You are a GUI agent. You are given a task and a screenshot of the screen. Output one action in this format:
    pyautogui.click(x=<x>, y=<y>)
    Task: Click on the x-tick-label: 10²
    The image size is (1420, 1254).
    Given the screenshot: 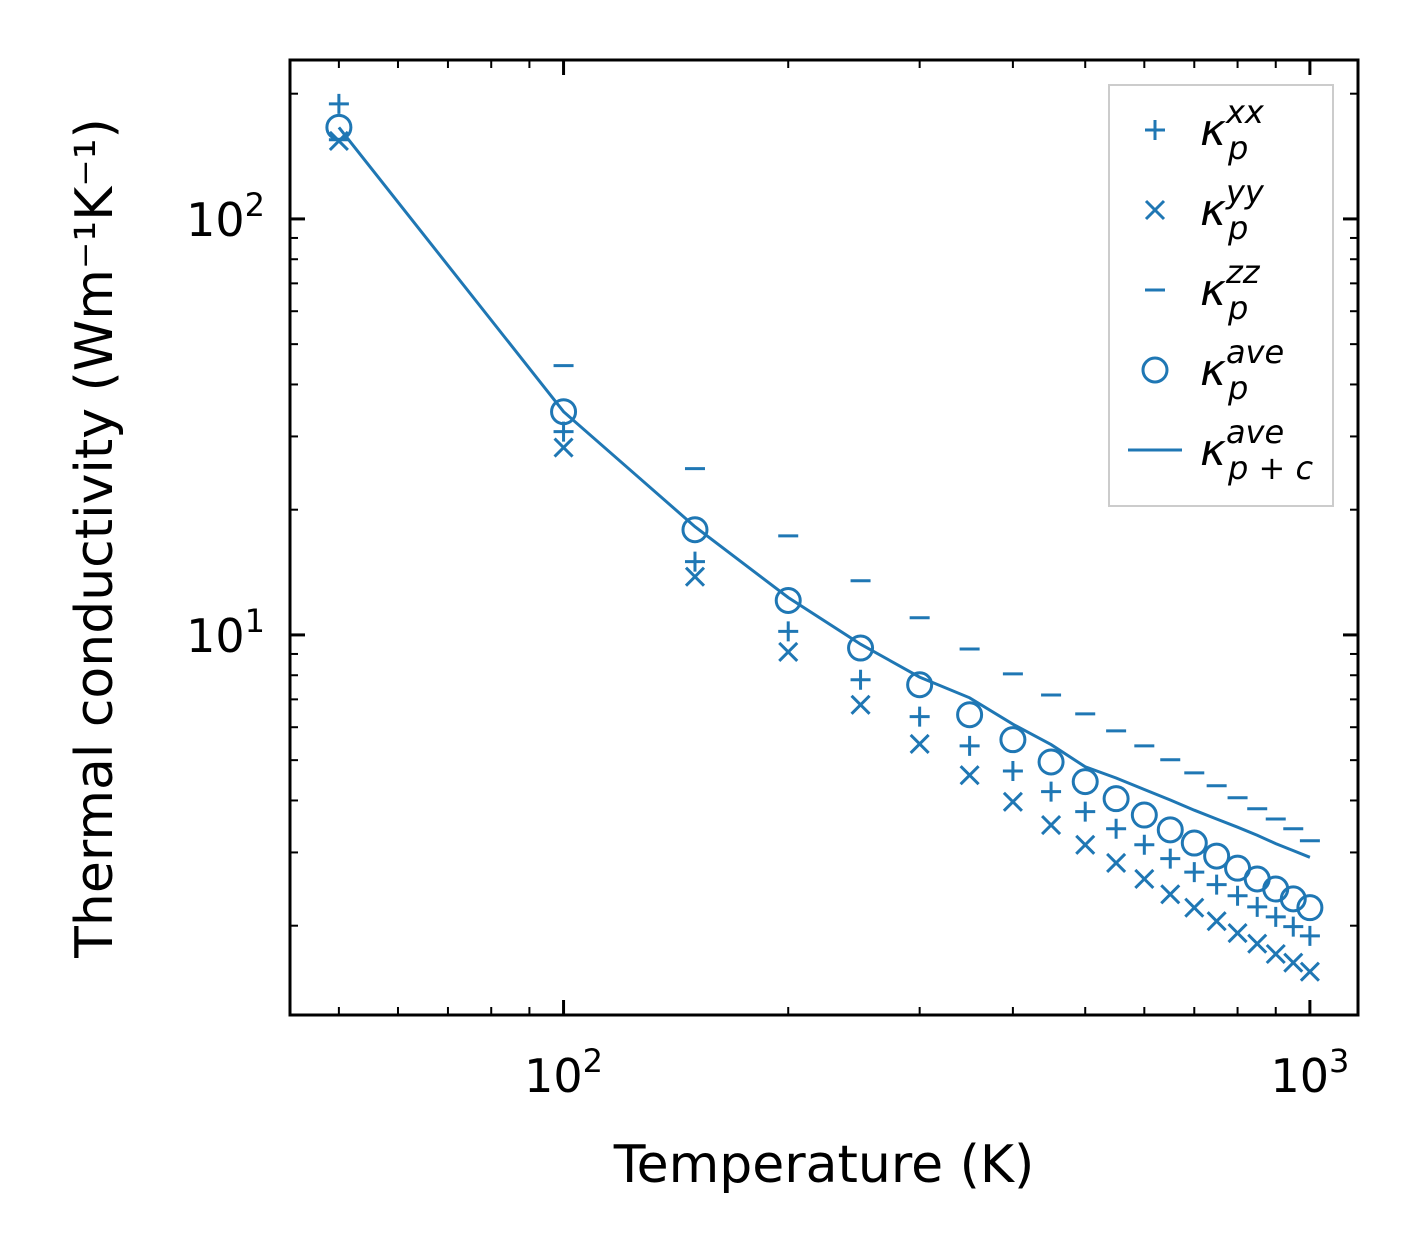 What is the action you would take?
    pyautogui.click(x=563, y=1072)
    